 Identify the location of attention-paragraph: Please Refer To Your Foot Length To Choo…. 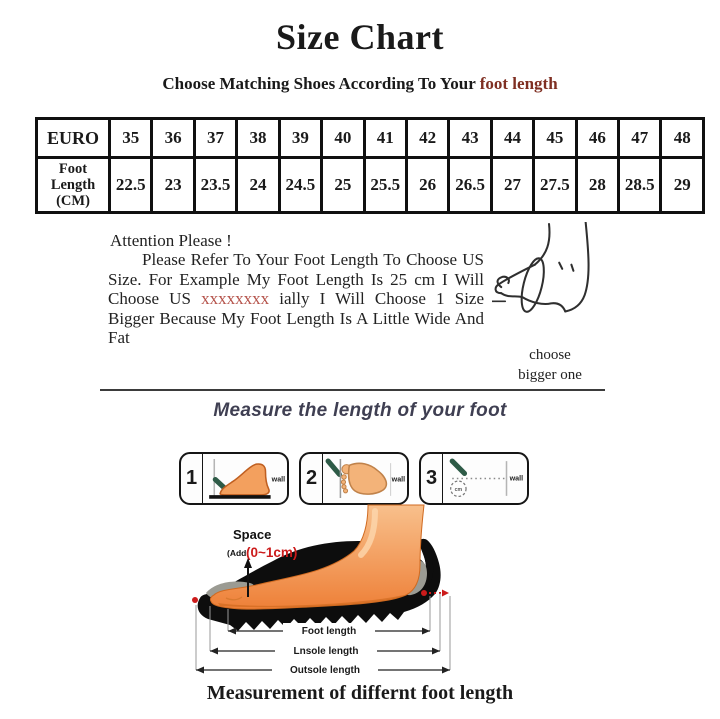
(296, 299).